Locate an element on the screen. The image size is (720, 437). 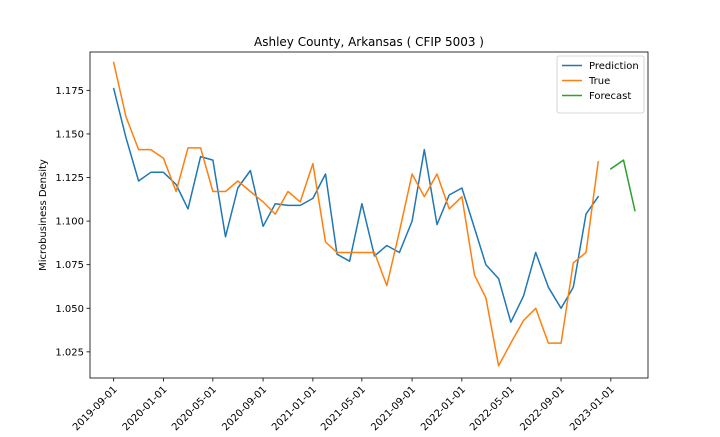
y-axis: 1.025 1.050 1.075 1.100 1.125 1.150 1.175 is located at coordinates (72, 222).